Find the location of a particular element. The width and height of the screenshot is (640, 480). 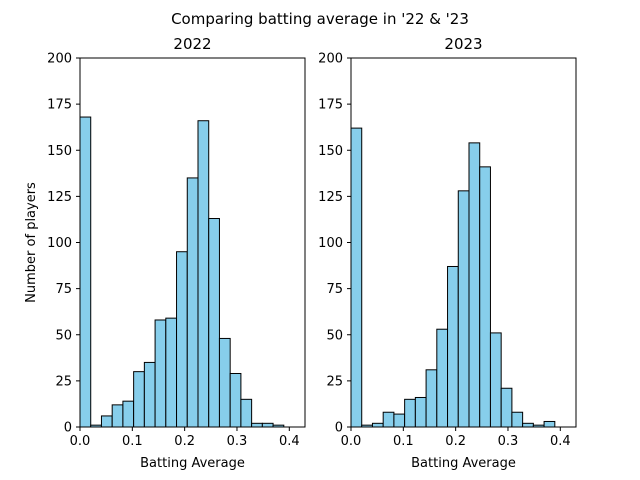

subplot-title: 2022 is located at coordinates (192, 44).